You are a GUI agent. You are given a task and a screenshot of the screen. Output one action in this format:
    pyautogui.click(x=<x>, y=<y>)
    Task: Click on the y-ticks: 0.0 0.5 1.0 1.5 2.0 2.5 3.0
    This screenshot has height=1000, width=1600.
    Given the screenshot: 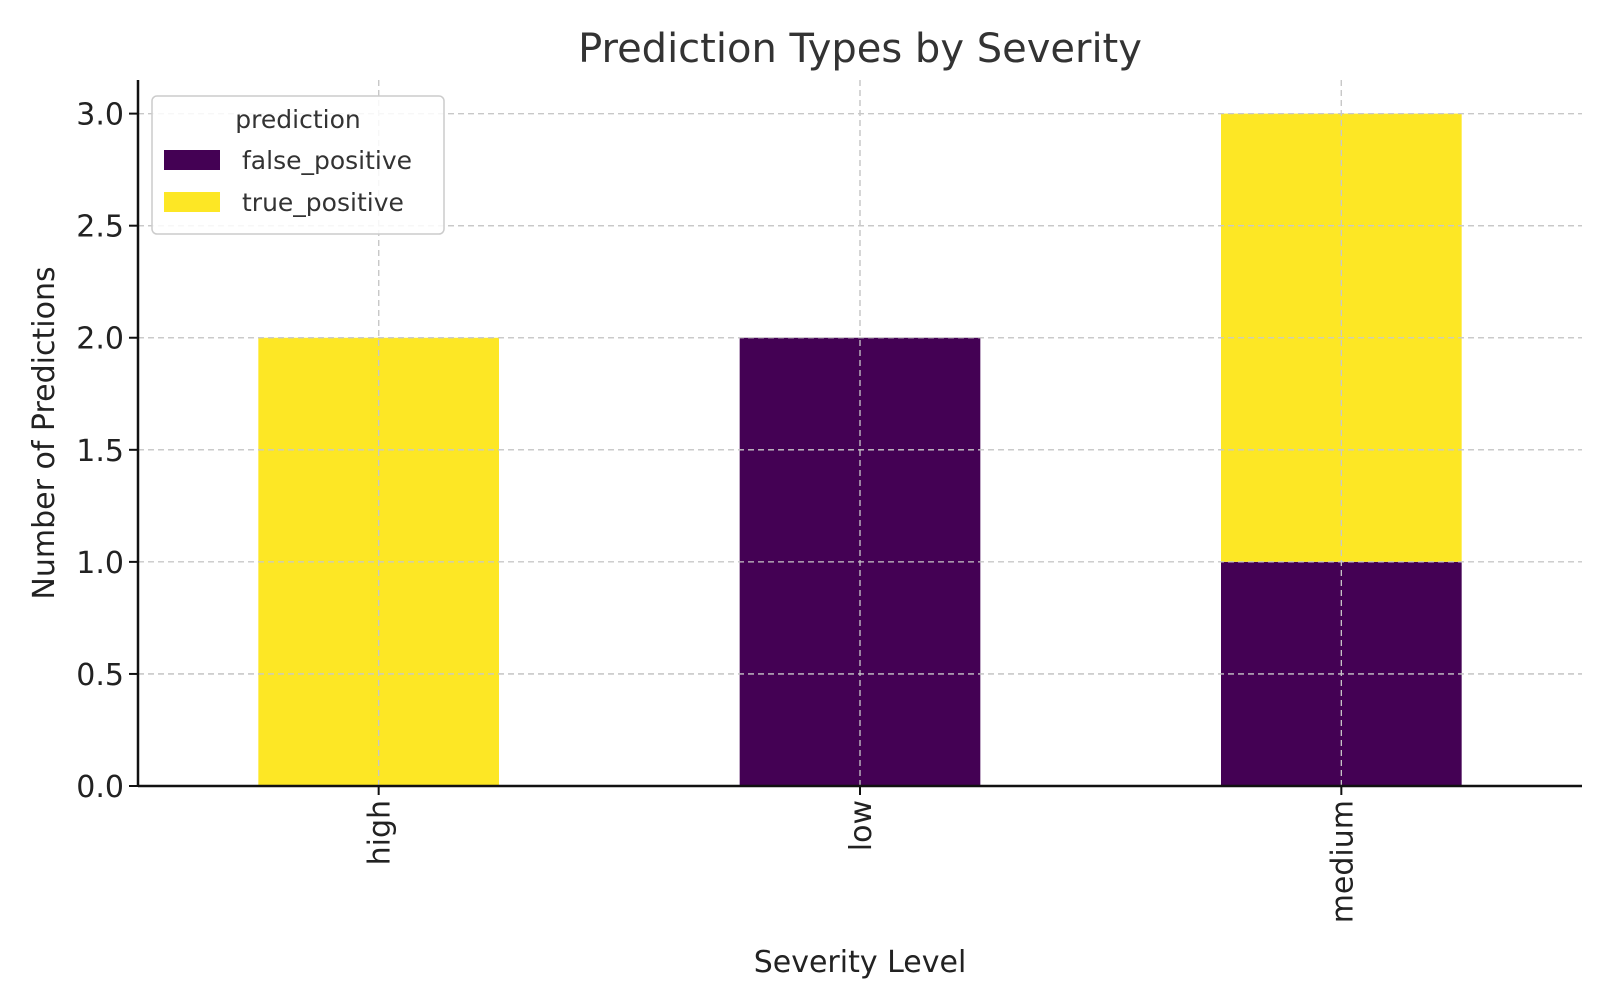 What is the action you would take?
    pyautogui.click(x=107, y=451)
    